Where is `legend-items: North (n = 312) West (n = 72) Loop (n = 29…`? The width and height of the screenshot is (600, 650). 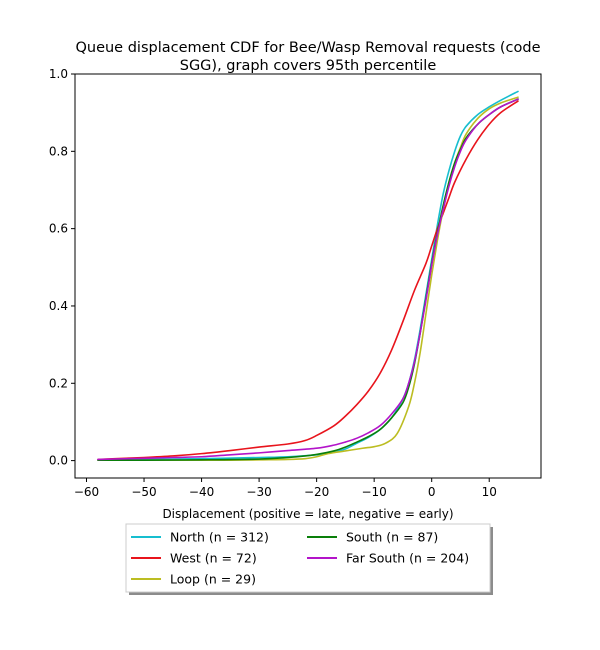
legend-items: North (n = 312) West (n = 72) Loop (n = 29… is located at coordinates (300, 558).